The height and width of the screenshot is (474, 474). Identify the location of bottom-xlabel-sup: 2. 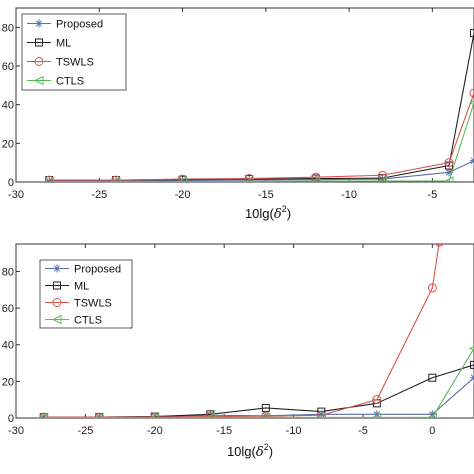
(266, 447).